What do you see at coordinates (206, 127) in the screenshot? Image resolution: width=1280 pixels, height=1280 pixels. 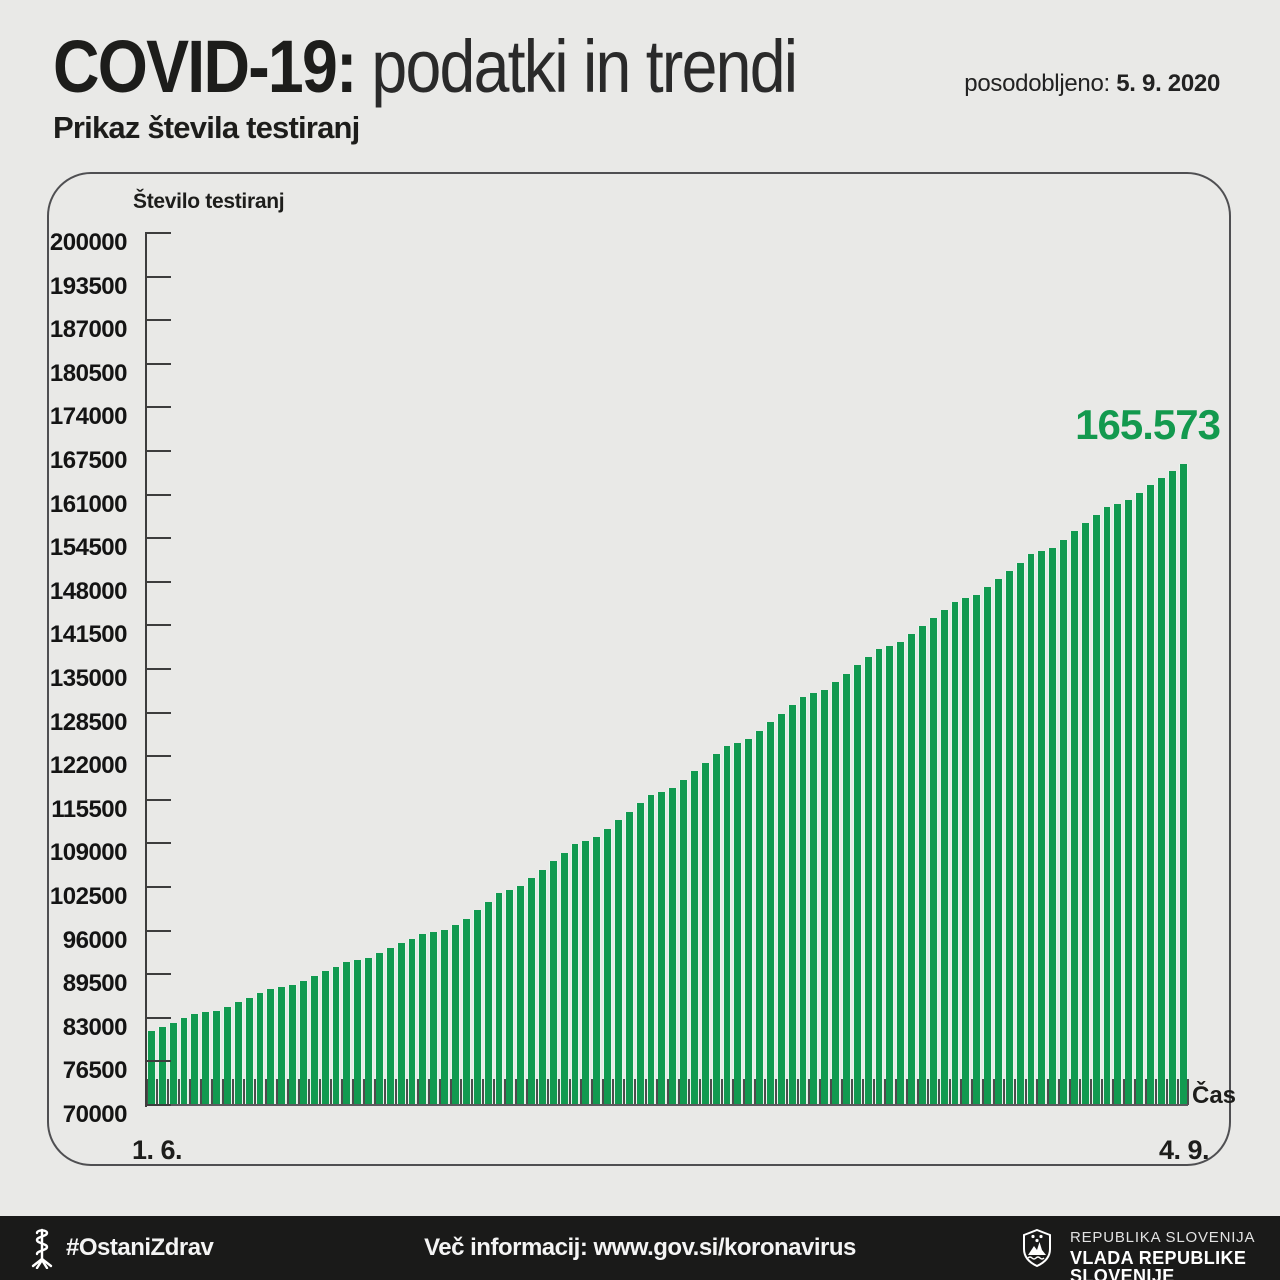 I see `chart-subtitle: Prikaz števila testiranj` at bounding box center [206, 127].